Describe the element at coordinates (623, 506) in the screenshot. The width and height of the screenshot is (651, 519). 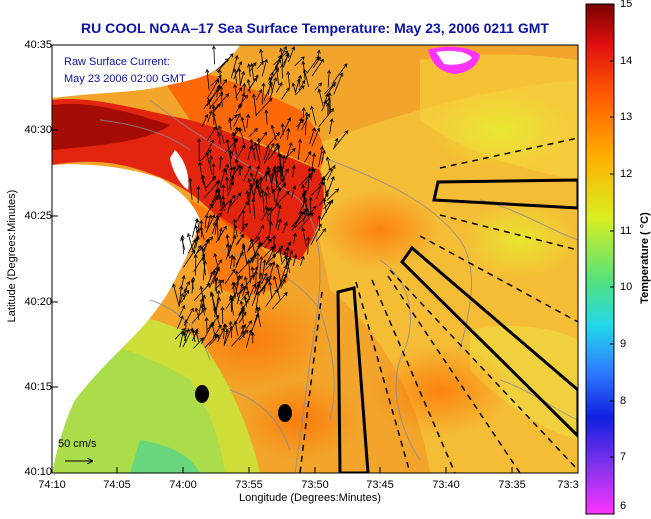
I see `colorbar-tick-label: 6` at that location.